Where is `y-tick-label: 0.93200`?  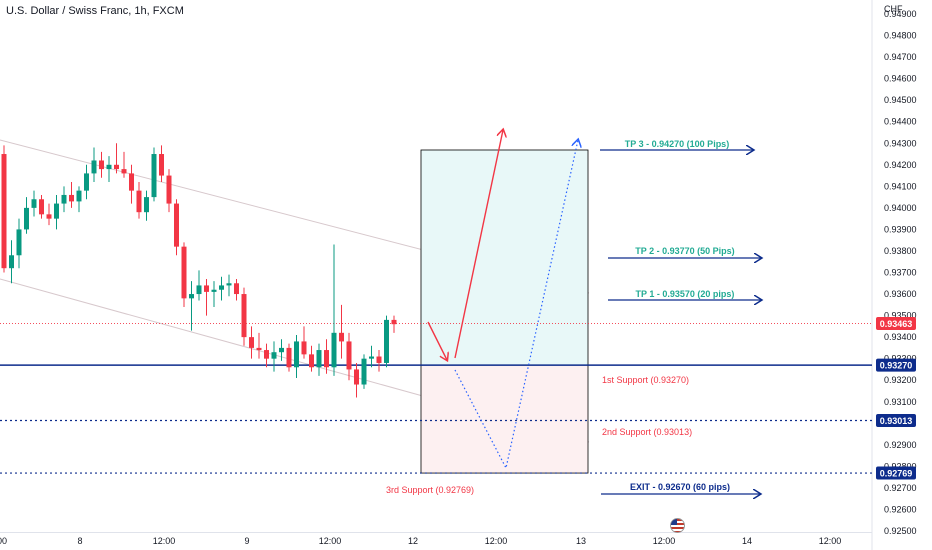
y-tick-label: 0.93200 is located at coordinates (900, 380).